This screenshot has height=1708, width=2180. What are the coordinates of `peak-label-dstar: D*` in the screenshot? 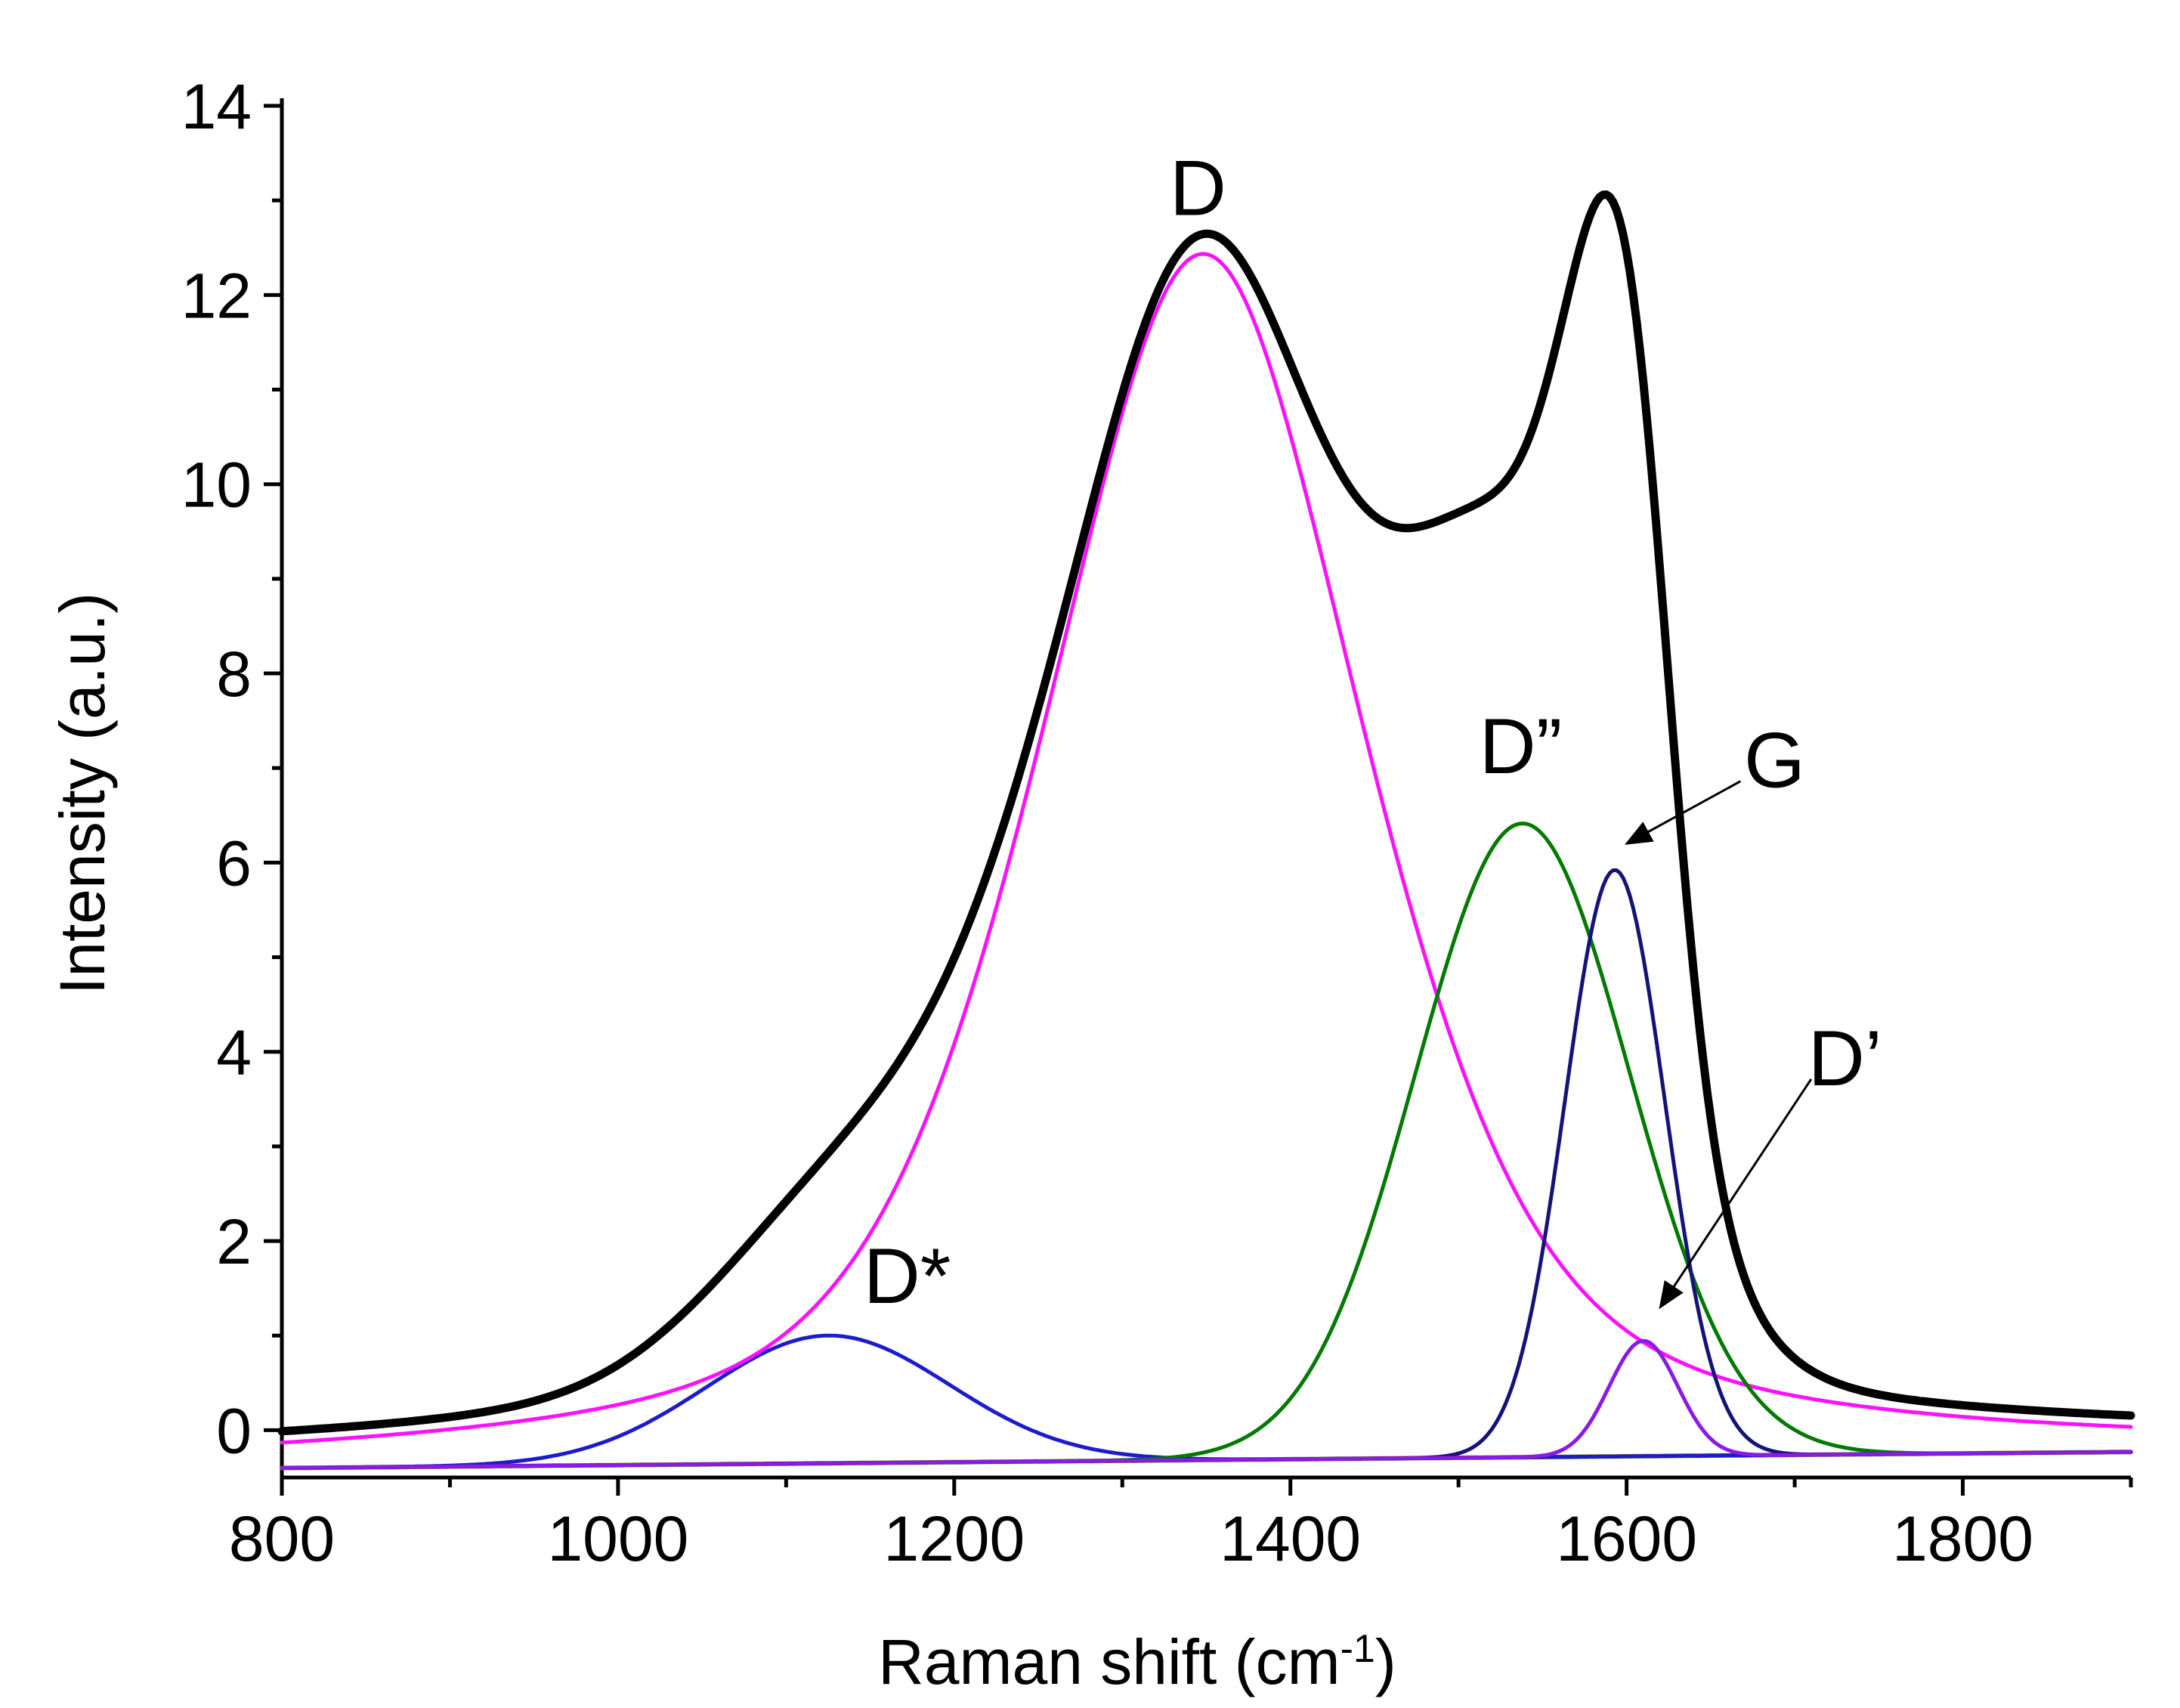 It's located at (907, 1276).